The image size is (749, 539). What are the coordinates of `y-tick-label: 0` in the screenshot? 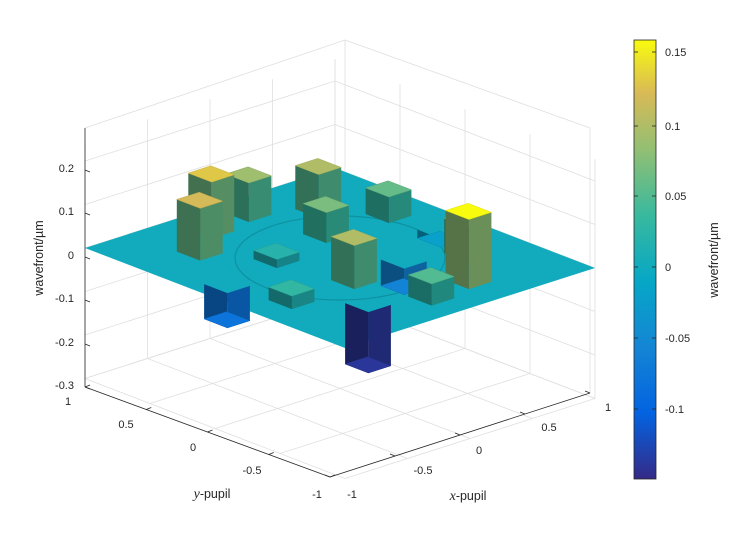 It's located at (193, 448).